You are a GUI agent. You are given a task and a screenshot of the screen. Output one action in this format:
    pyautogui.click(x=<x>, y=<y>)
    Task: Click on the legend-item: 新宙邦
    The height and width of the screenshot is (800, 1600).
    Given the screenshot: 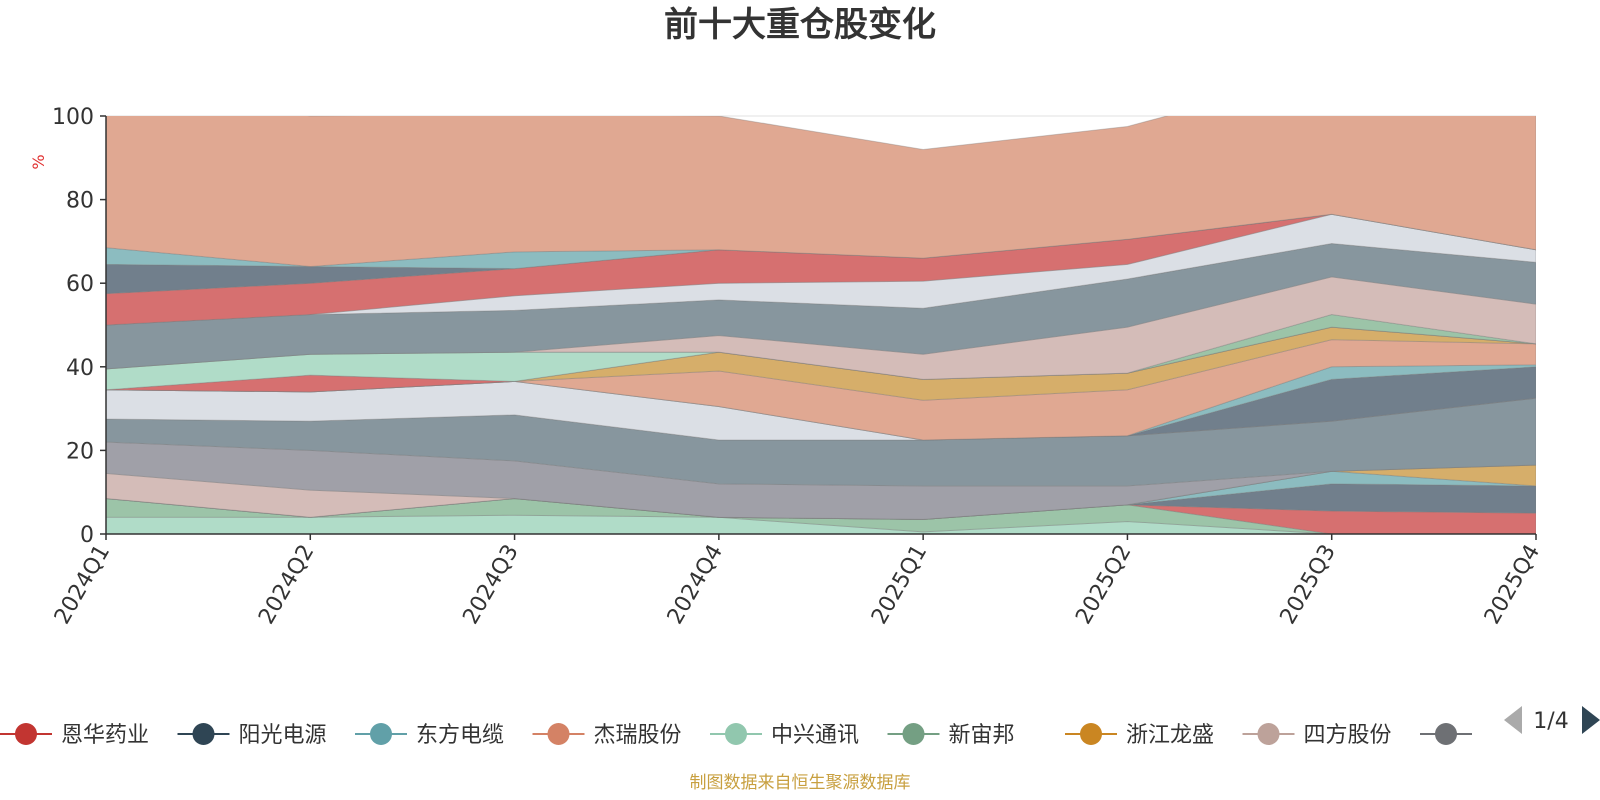 What is the action you would take?
    pyautogui.click(x=951, y=735)
    